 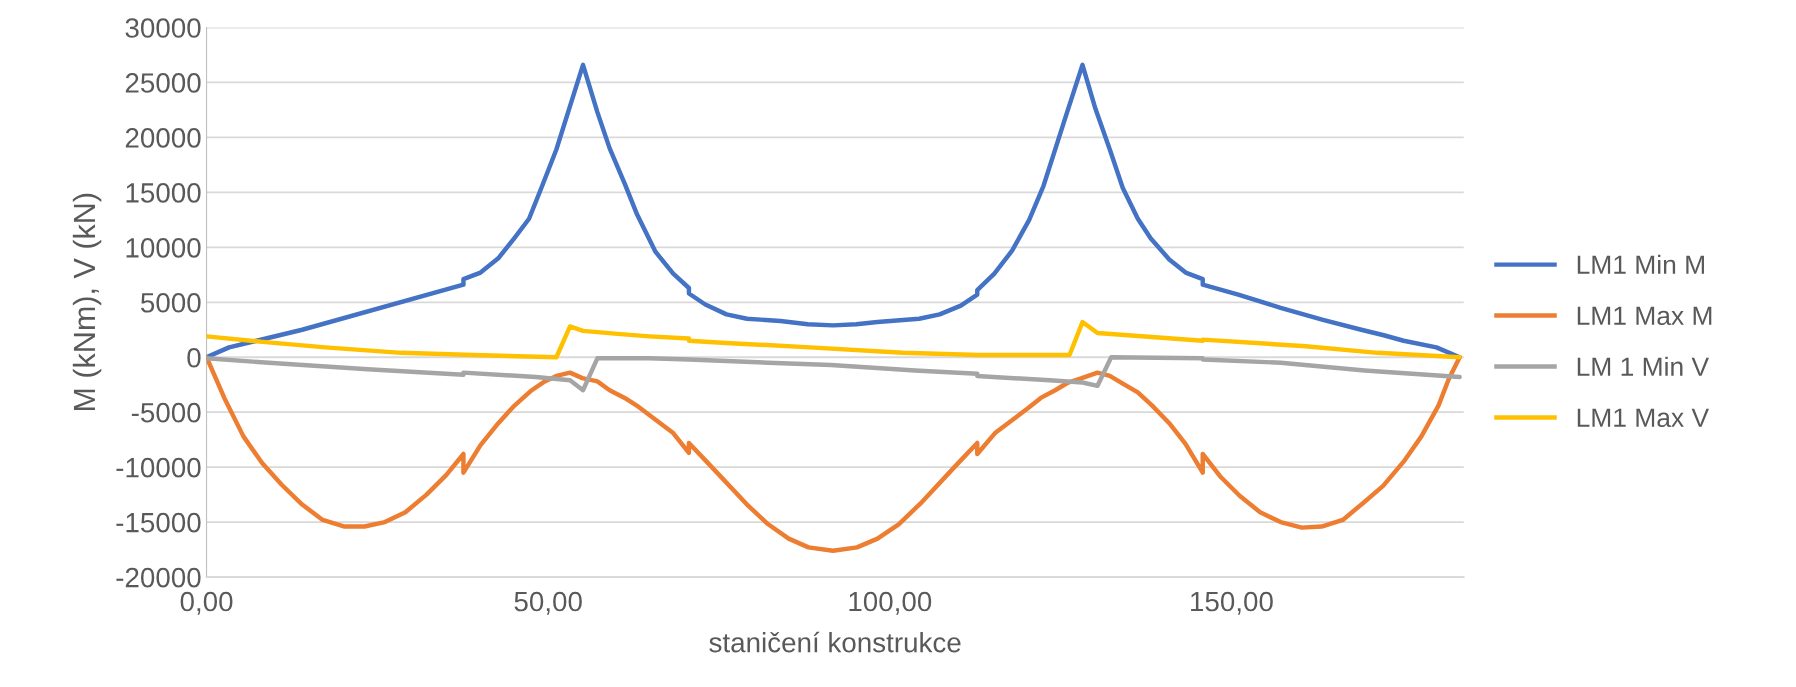 What do you see at coordinates (206, 603) in the screenshot?
I see `x-tick-label: 0,00` at bounding box center [206, 603].